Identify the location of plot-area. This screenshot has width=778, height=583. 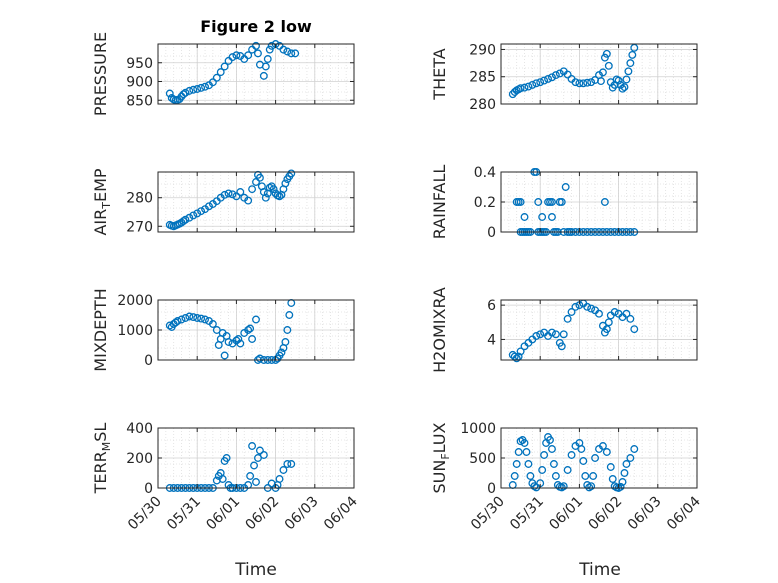
(599, 74).